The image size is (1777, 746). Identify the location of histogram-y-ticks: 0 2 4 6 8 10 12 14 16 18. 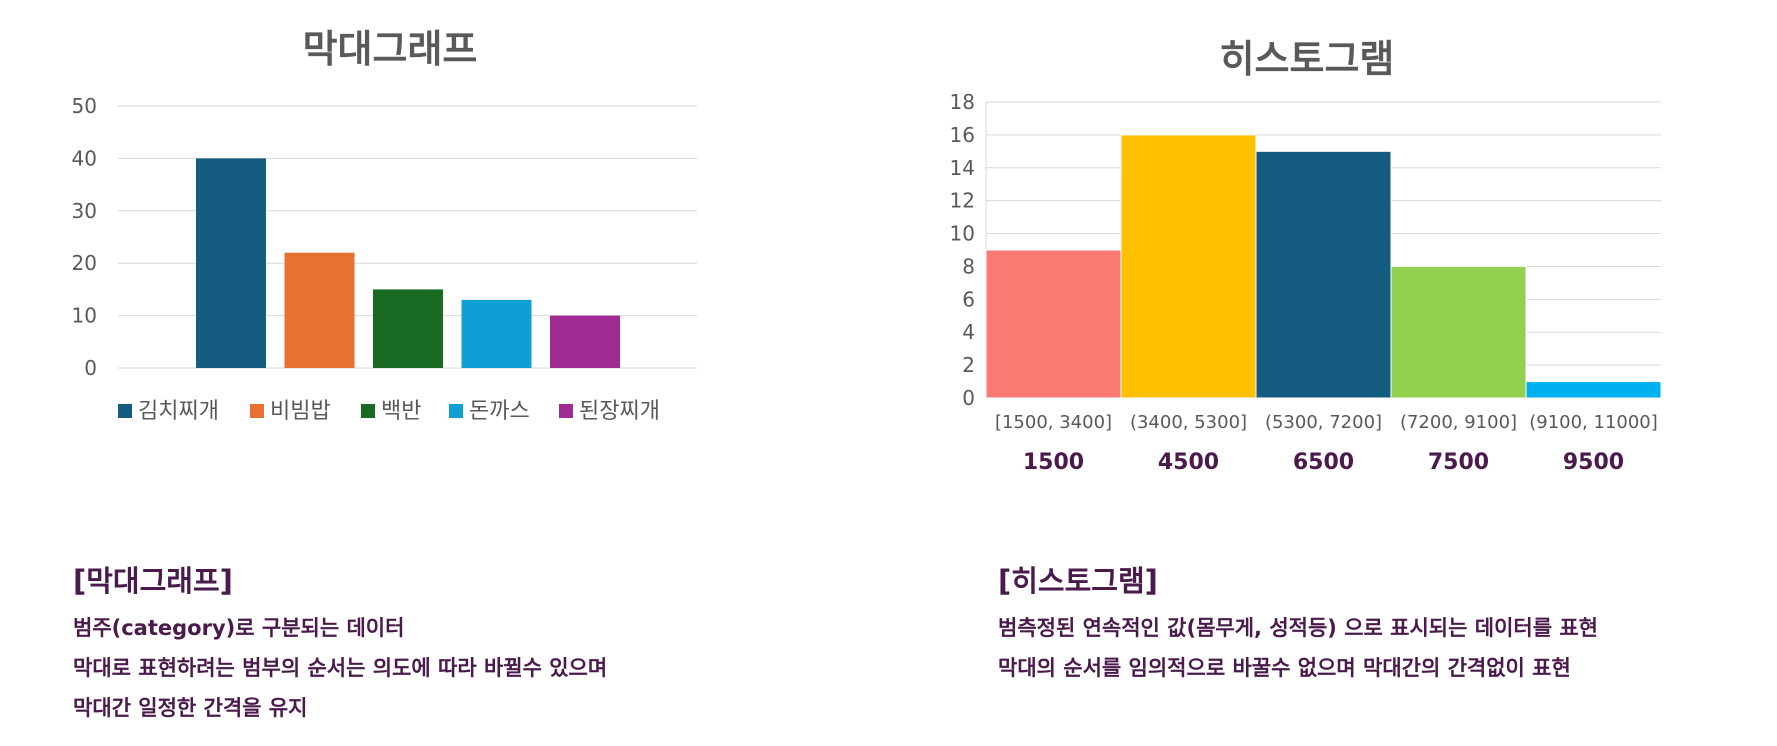
(962, 250).